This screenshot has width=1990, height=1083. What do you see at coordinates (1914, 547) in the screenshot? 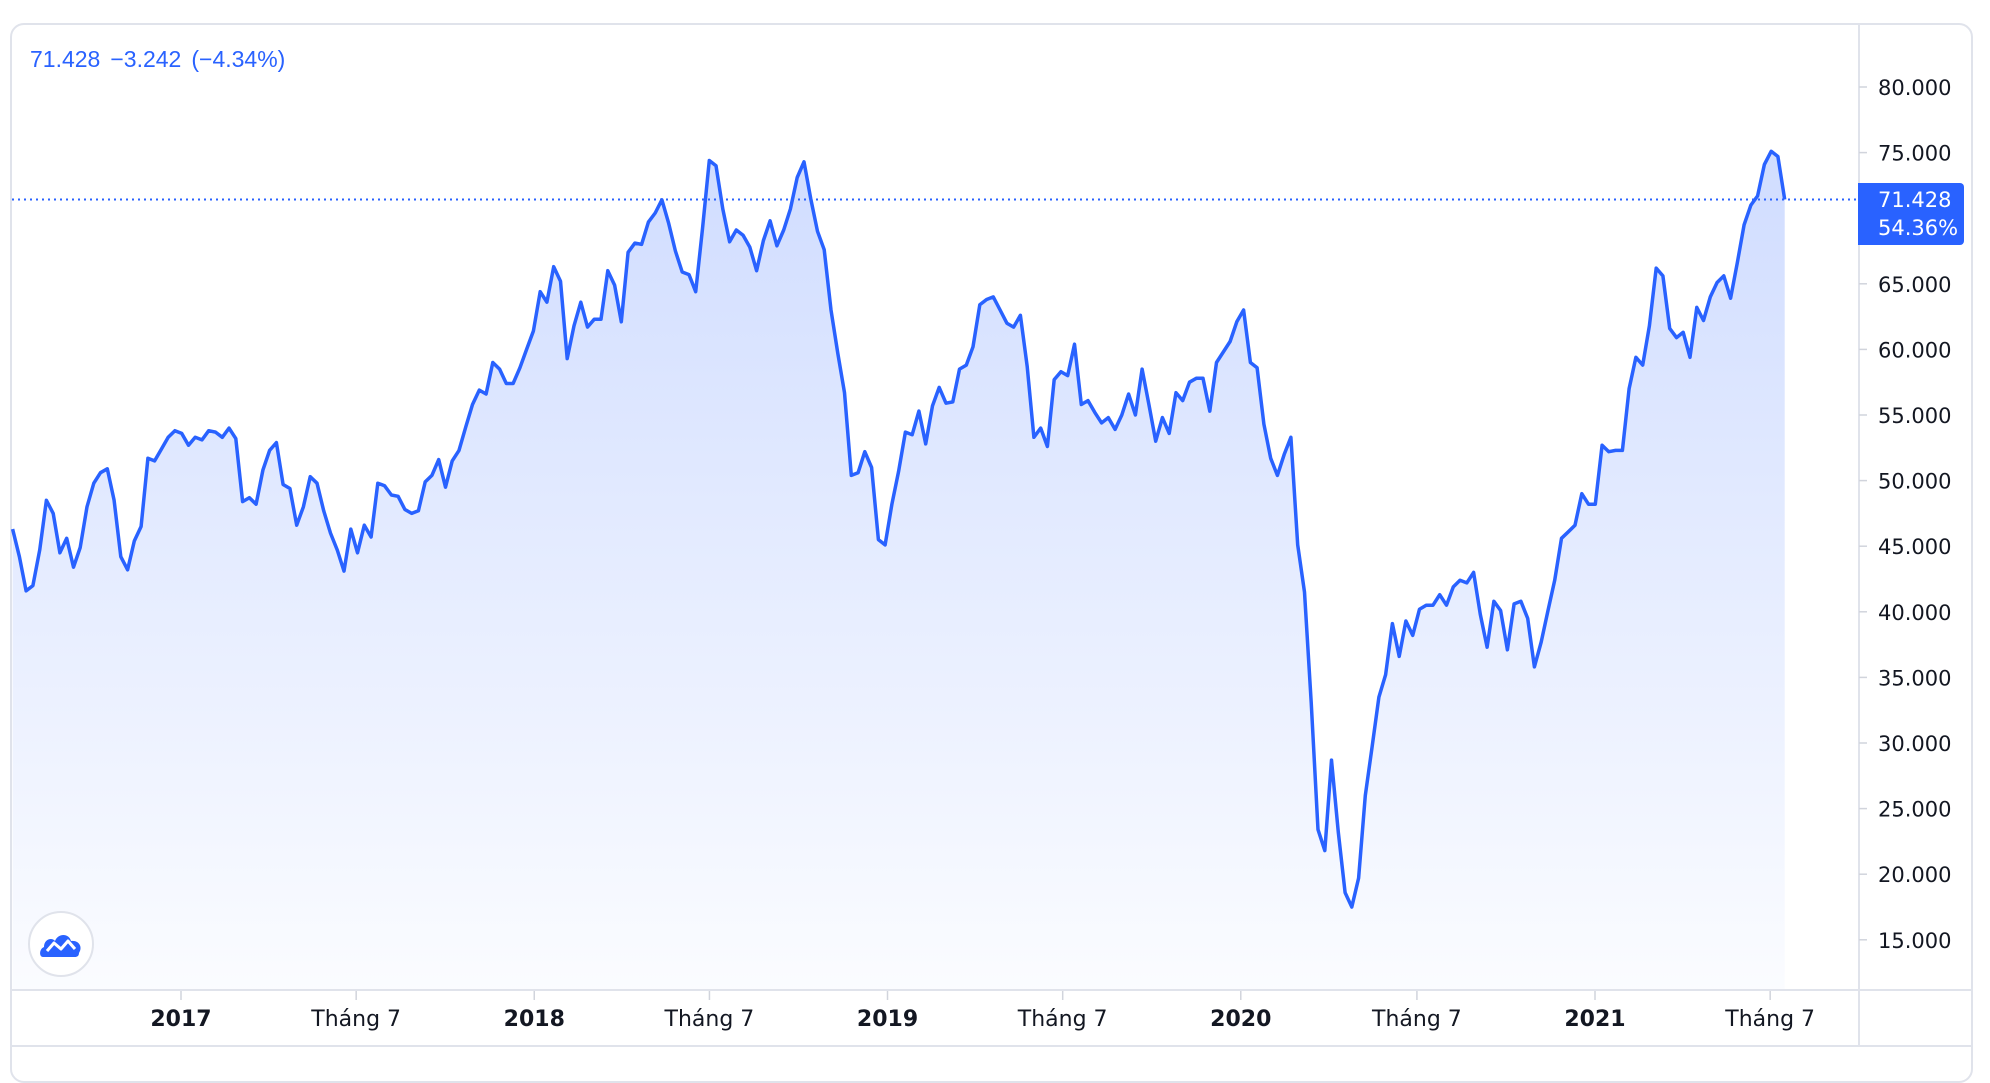
I see `y-tick-label: 45.000` at bounding box center [1914, 547].